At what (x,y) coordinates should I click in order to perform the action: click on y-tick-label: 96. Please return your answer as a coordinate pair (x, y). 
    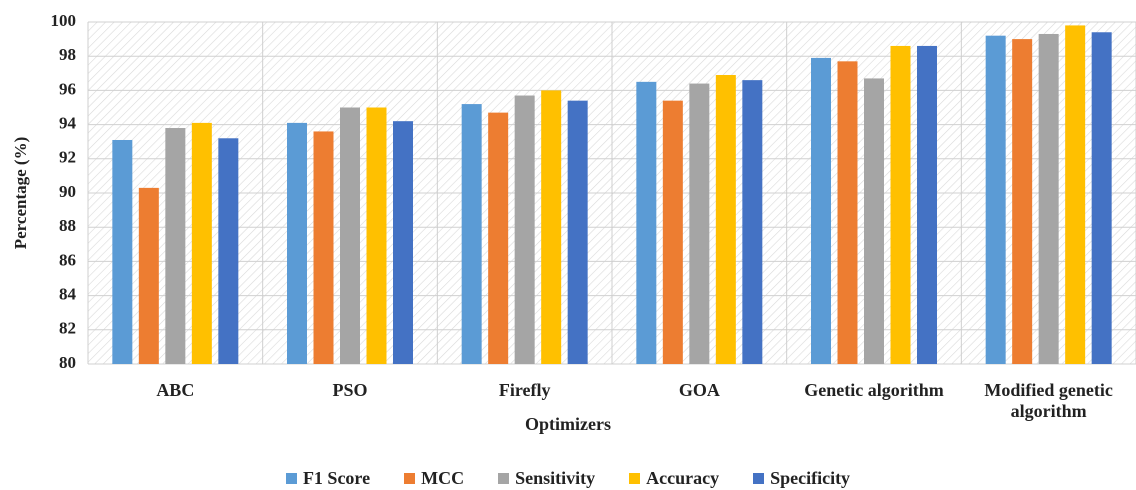
    Looking at the image, I should click on (67, 88).